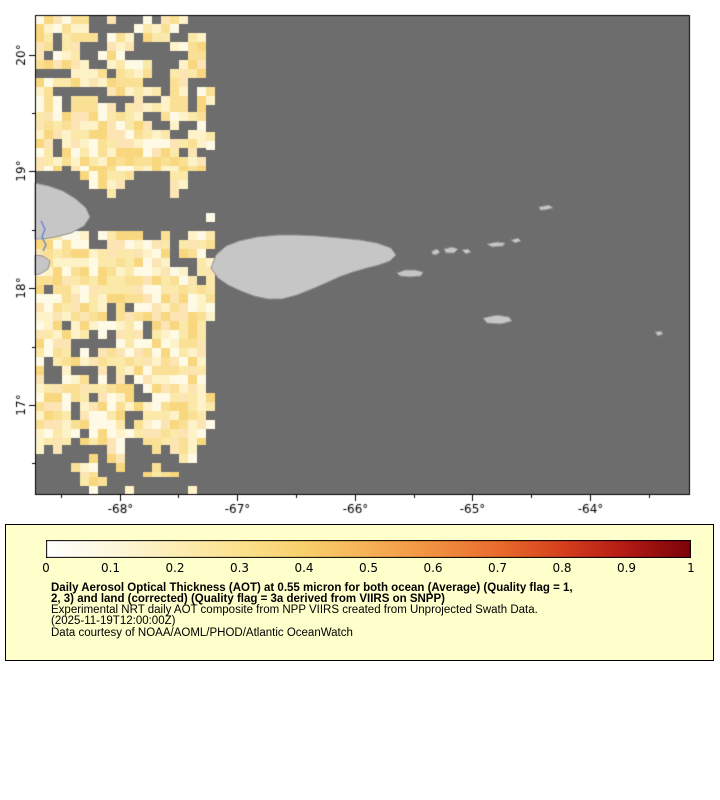  I want to click on colorbar-tick-label: 0.3, so click(239, 568).